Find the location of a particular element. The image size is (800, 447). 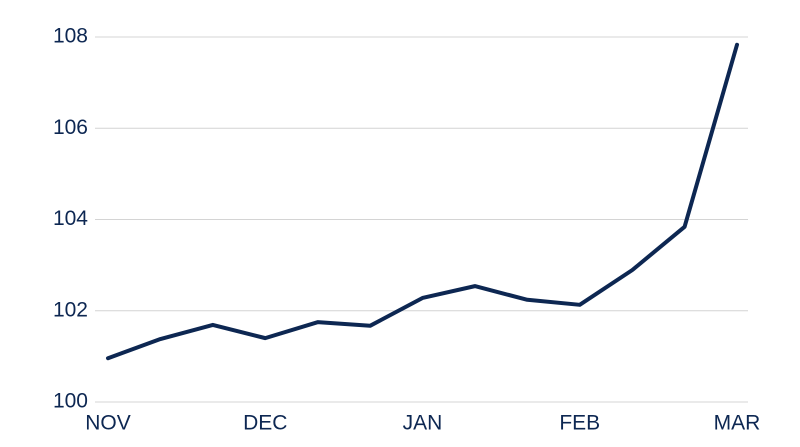

x-tick-label: NOV is located at coordinates (108, 423).